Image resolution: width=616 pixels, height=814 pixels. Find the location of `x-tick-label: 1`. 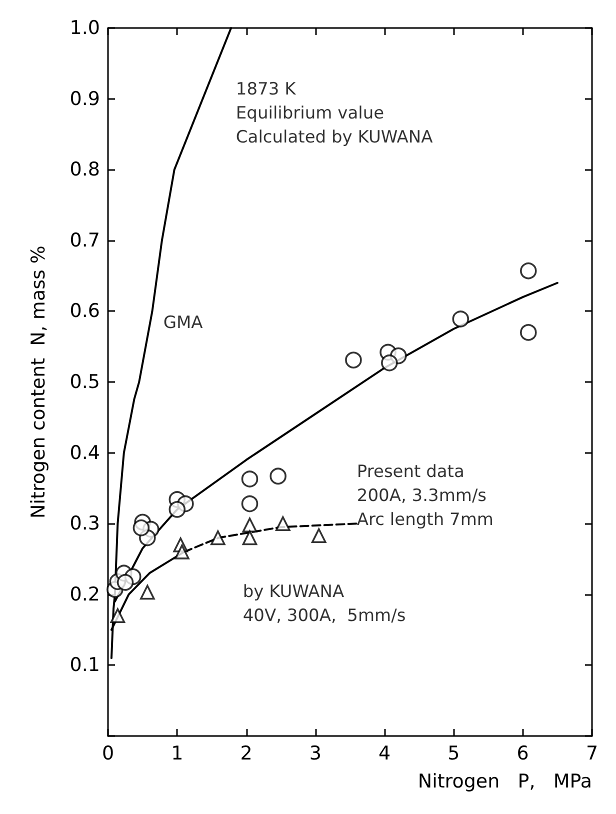

x-tick-label: 1 is located at coordinates (177, 753).